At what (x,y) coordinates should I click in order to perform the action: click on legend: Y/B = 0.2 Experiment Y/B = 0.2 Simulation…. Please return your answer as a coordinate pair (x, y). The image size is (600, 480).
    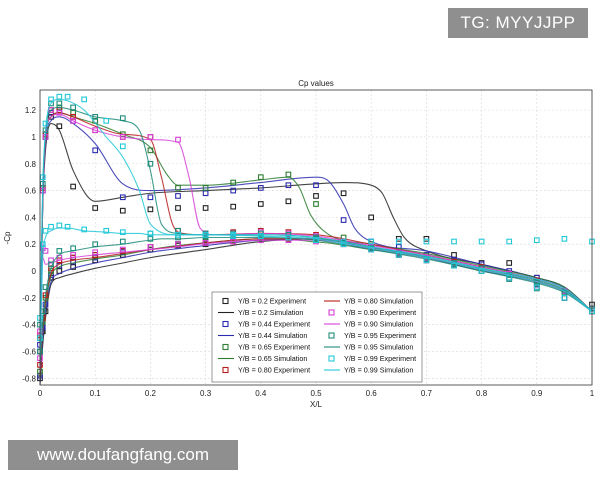
    Looking at the image, I should click on (317, 337).